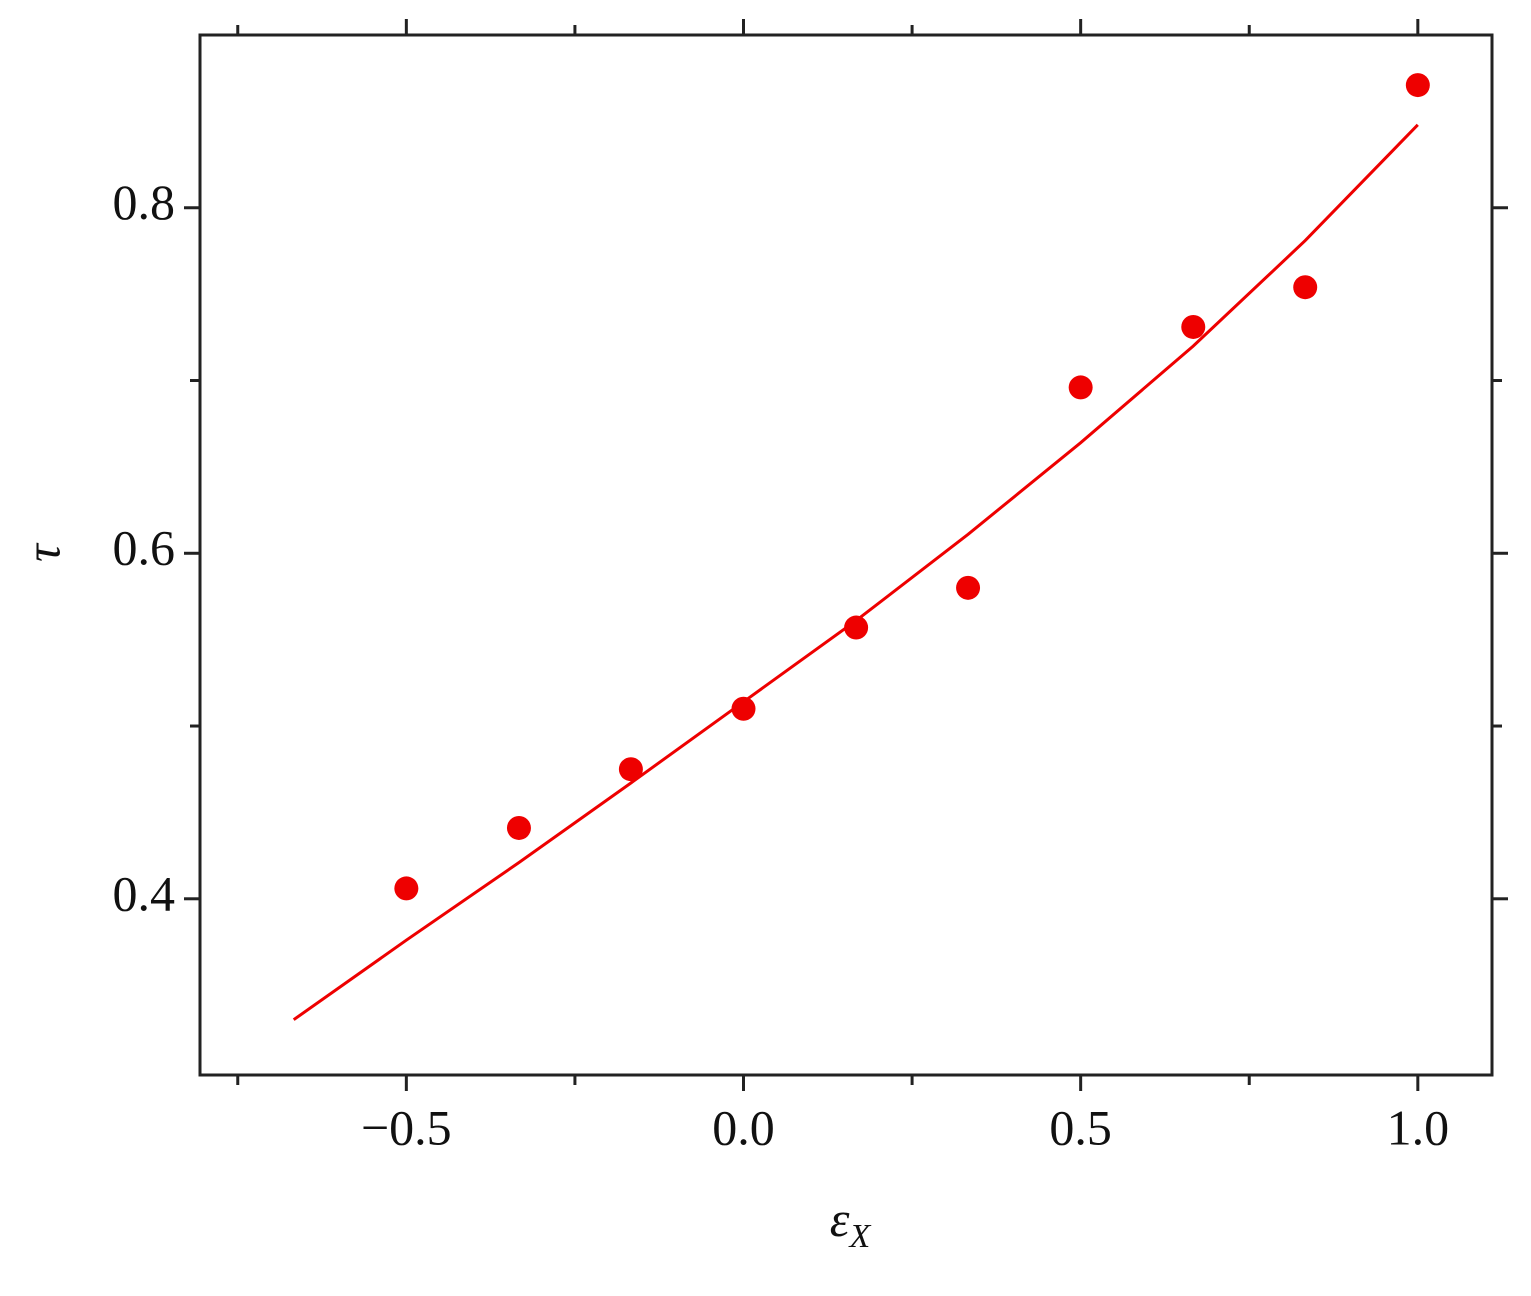  What do you see at coordinates (1418, 1127) in the screenshot?
I see `x-tick-label: 1.0` at bounding box center [1418, 1127].